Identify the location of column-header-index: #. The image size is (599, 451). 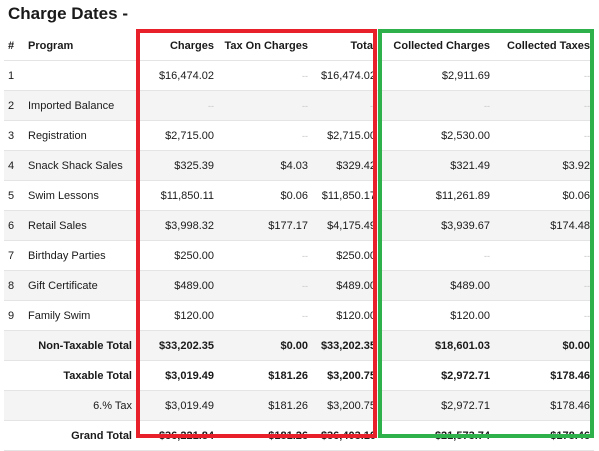
(14, 46).